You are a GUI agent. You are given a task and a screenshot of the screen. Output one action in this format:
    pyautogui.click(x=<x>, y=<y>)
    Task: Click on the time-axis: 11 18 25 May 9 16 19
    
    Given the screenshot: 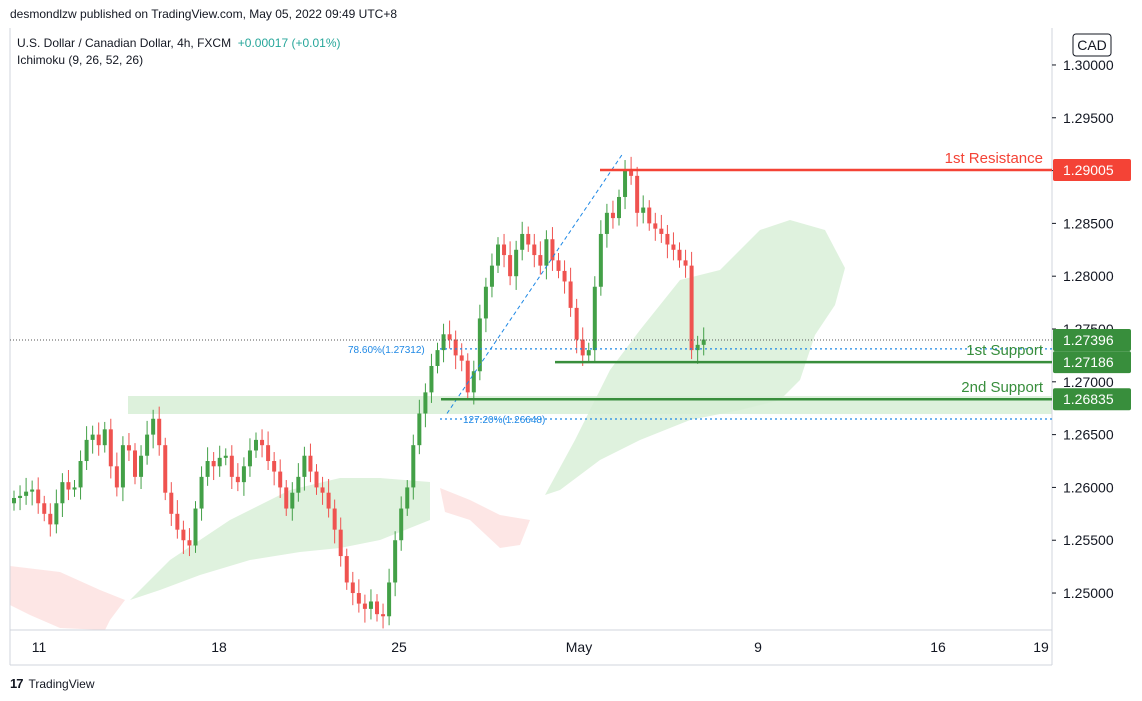 What is the action you would take?
    pyautogui.click(x=540, y=647)
    